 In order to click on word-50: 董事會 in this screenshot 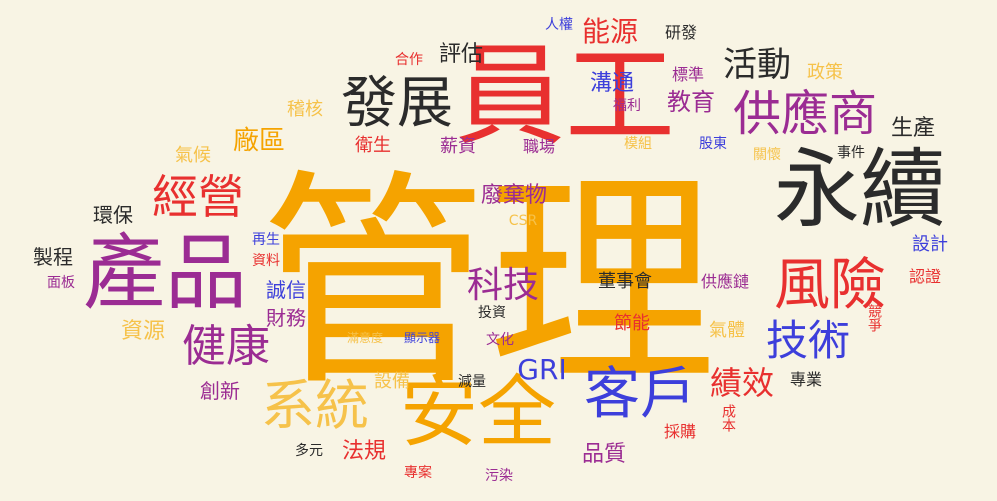, I will do `click(625, 281)`.